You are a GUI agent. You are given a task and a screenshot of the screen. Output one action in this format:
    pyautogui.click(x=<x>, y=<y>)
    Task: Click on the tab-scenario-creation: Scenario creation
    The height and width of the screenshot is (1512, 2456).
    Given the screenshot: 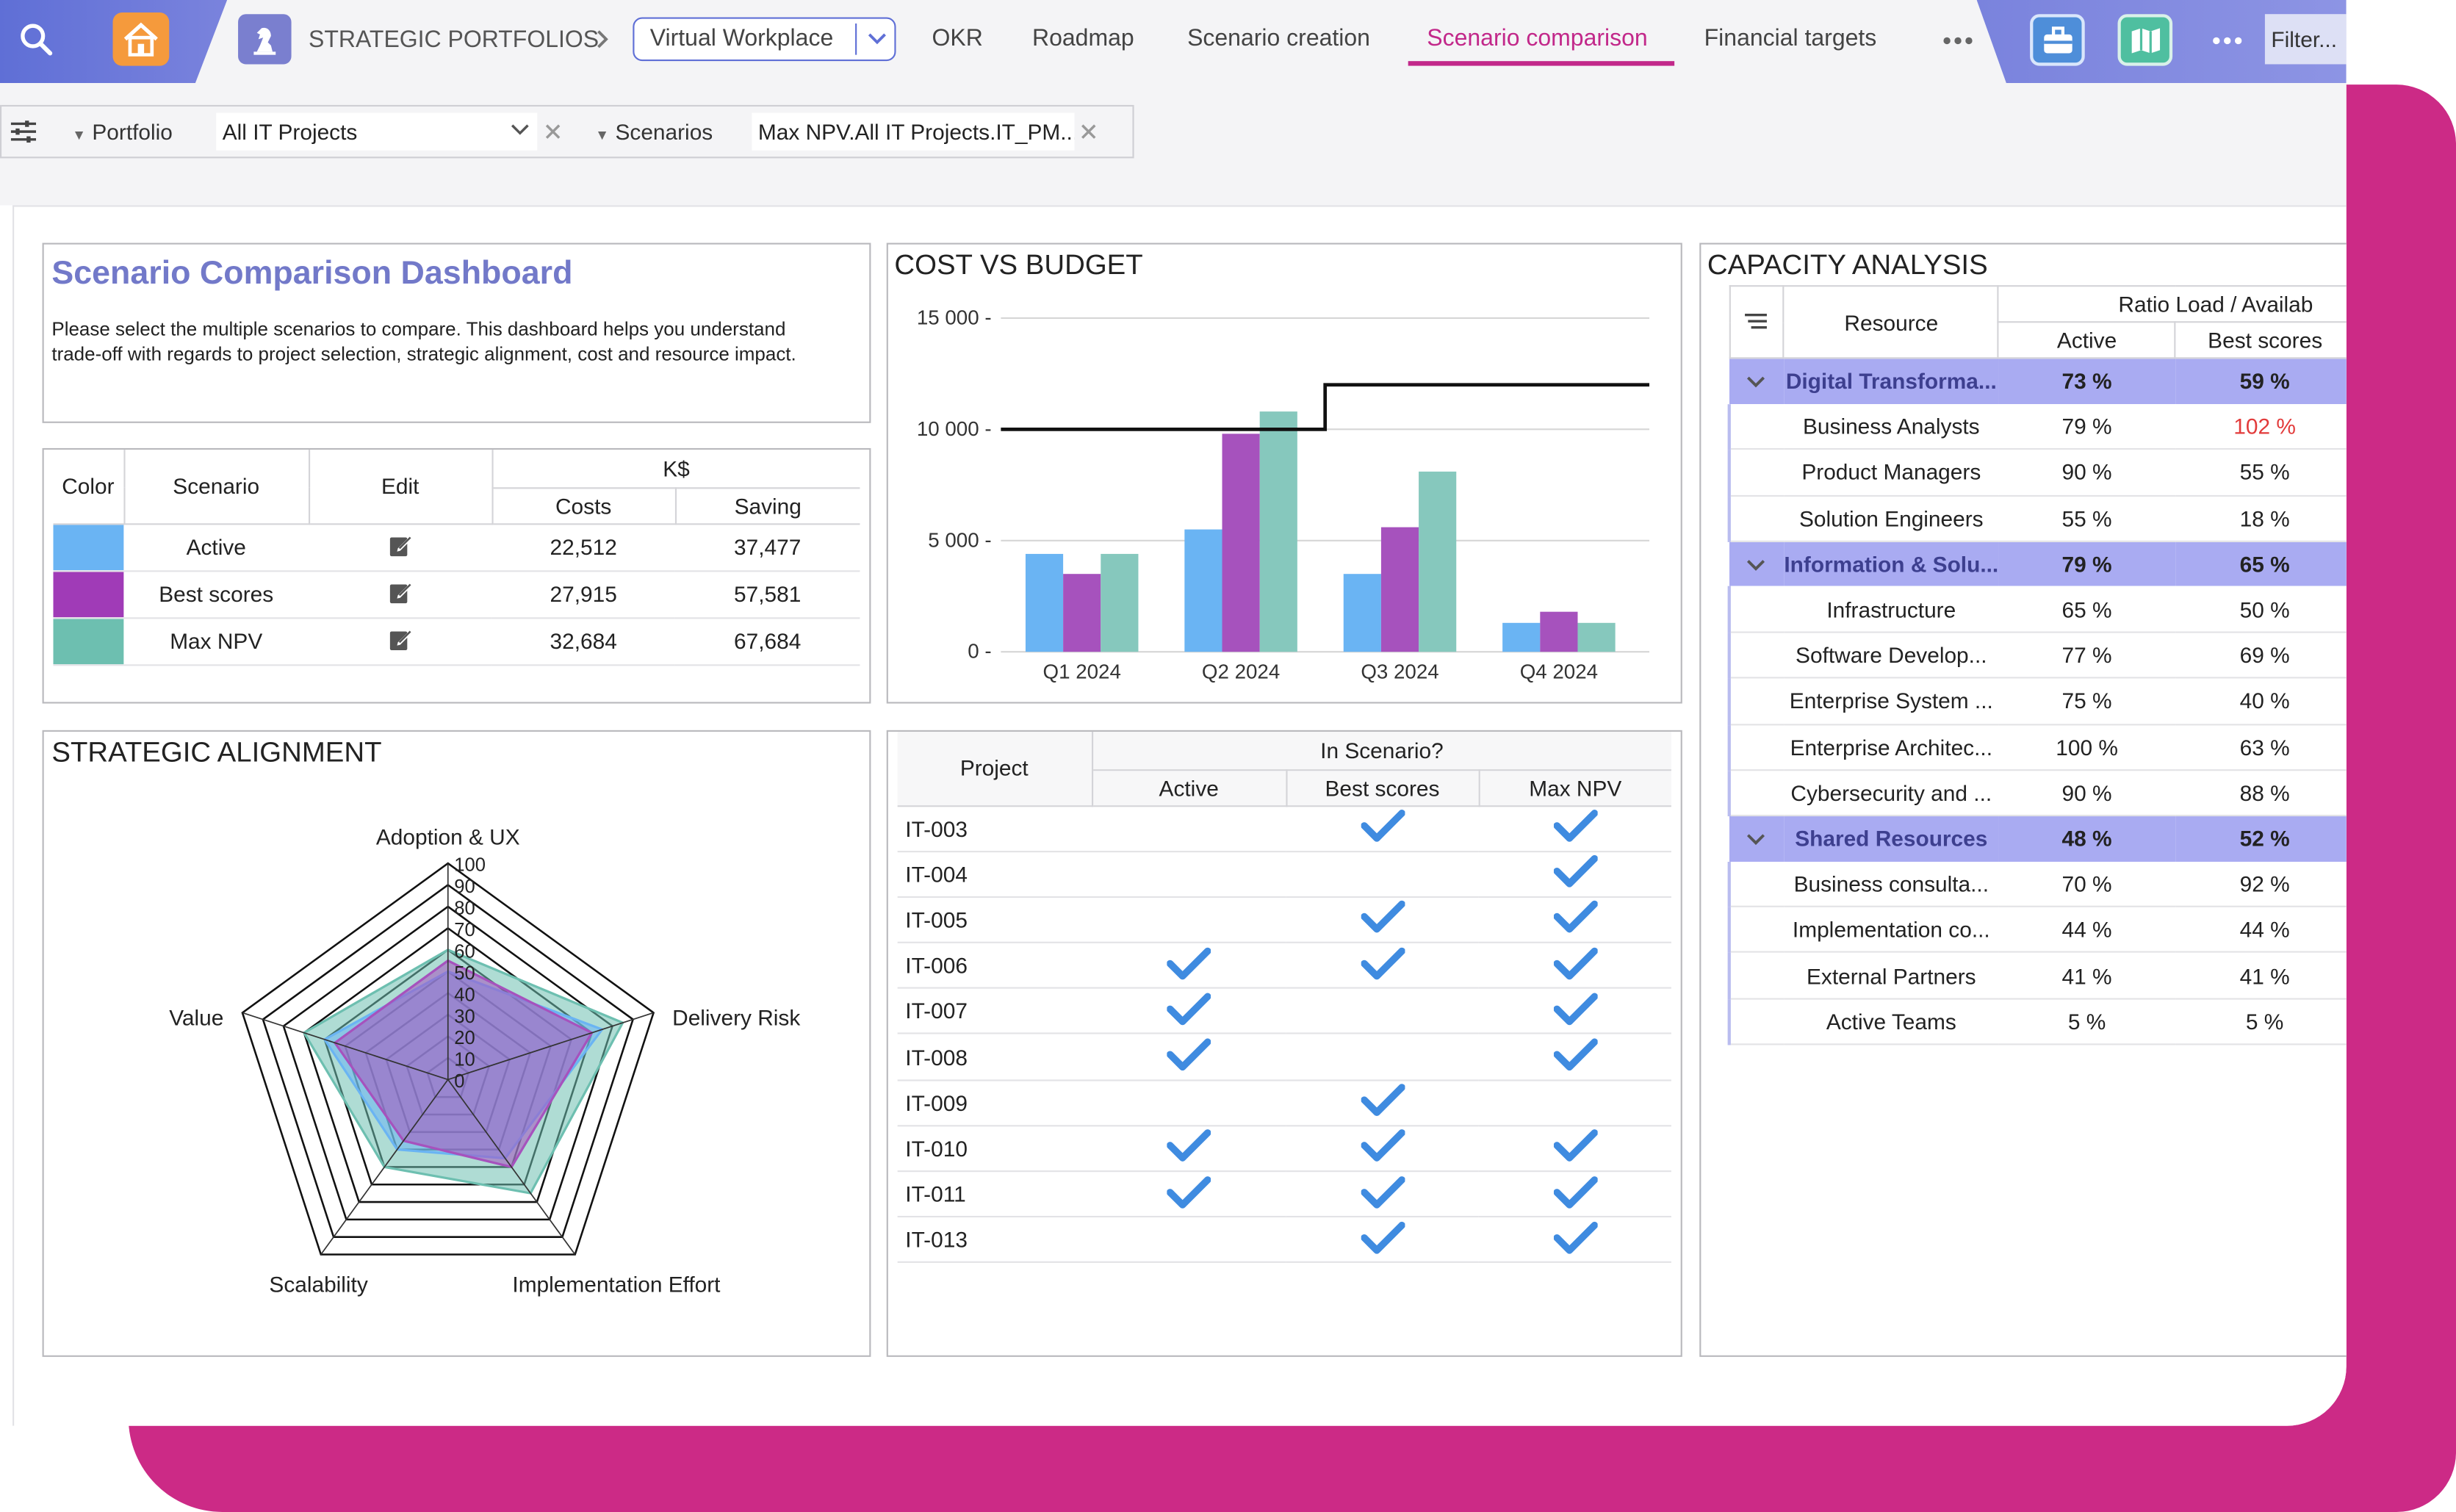 What is the action you would take?
    pyautogui.click(x=1278, y=38)
    